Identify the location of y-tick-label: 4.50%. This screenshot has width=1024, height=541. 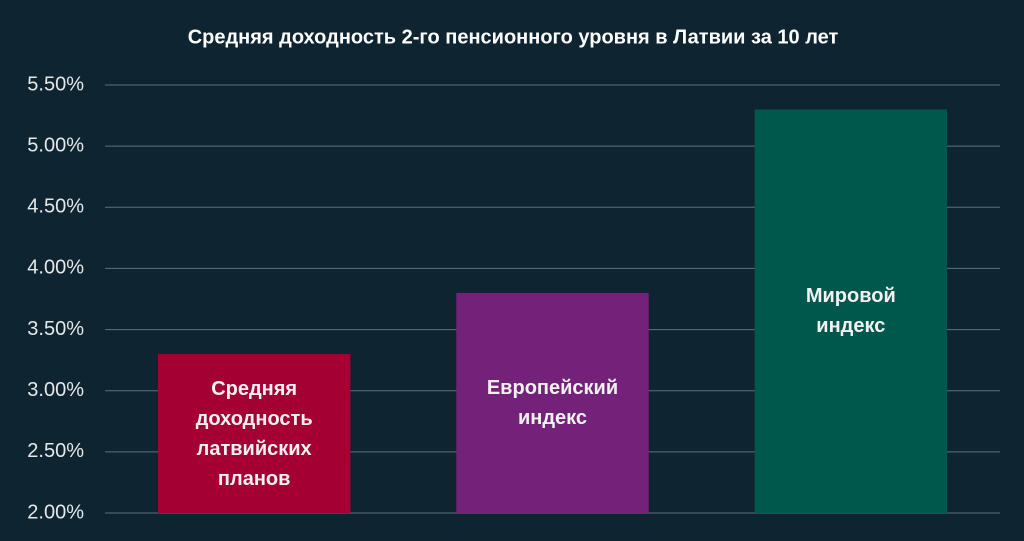
(55, 207).